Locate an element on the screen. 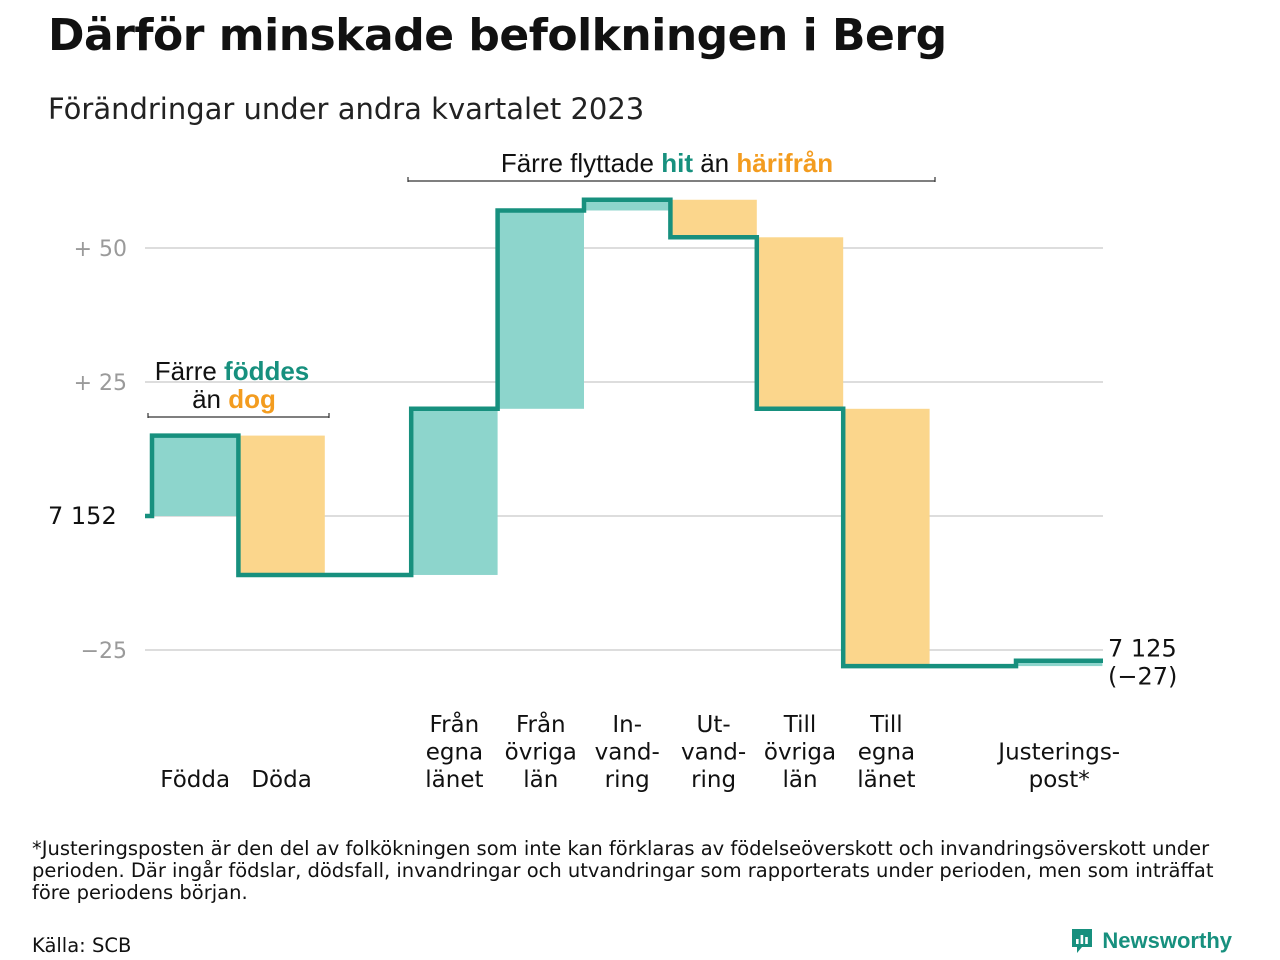 This screenshot has height=960, width=1280. births-annotation-bracket is located at coordinates (238, 415).